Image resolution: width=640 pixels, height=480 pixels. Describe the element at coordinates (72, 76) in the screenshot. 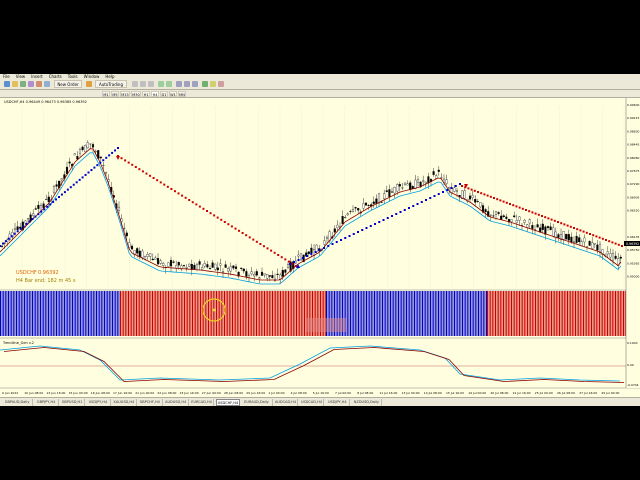

I see `menu-tools: Tools` at that location.